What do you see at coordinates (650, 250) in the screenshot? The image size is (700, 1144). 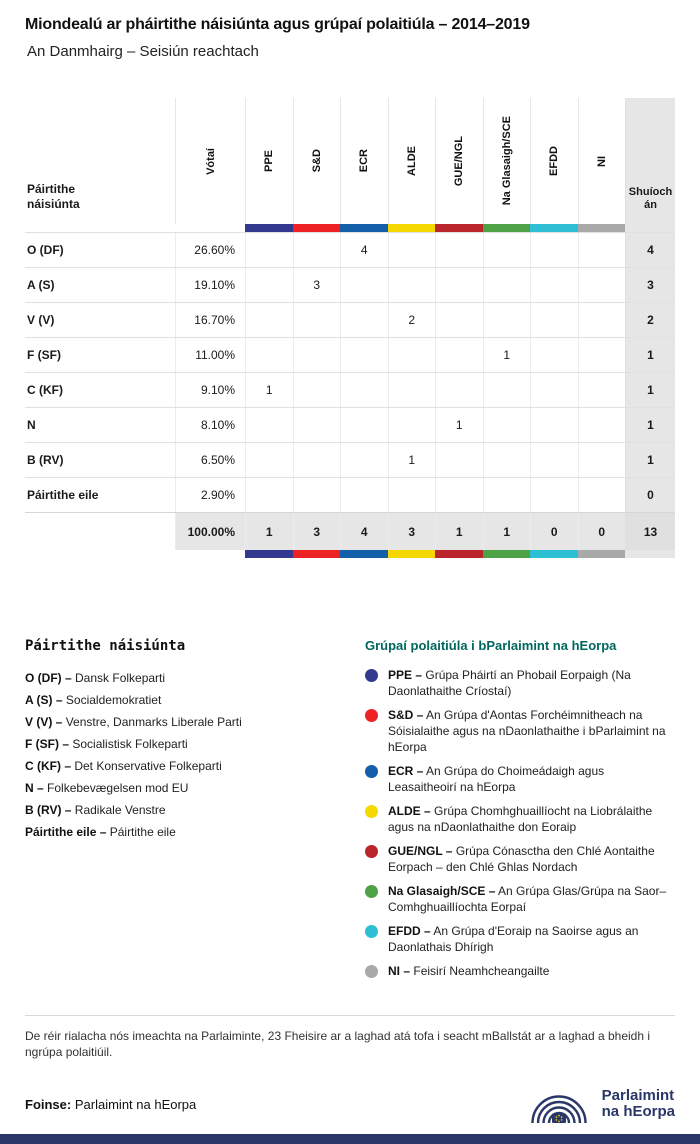 I see `seats-total-cell: 4` at bounding box center [650, 250].